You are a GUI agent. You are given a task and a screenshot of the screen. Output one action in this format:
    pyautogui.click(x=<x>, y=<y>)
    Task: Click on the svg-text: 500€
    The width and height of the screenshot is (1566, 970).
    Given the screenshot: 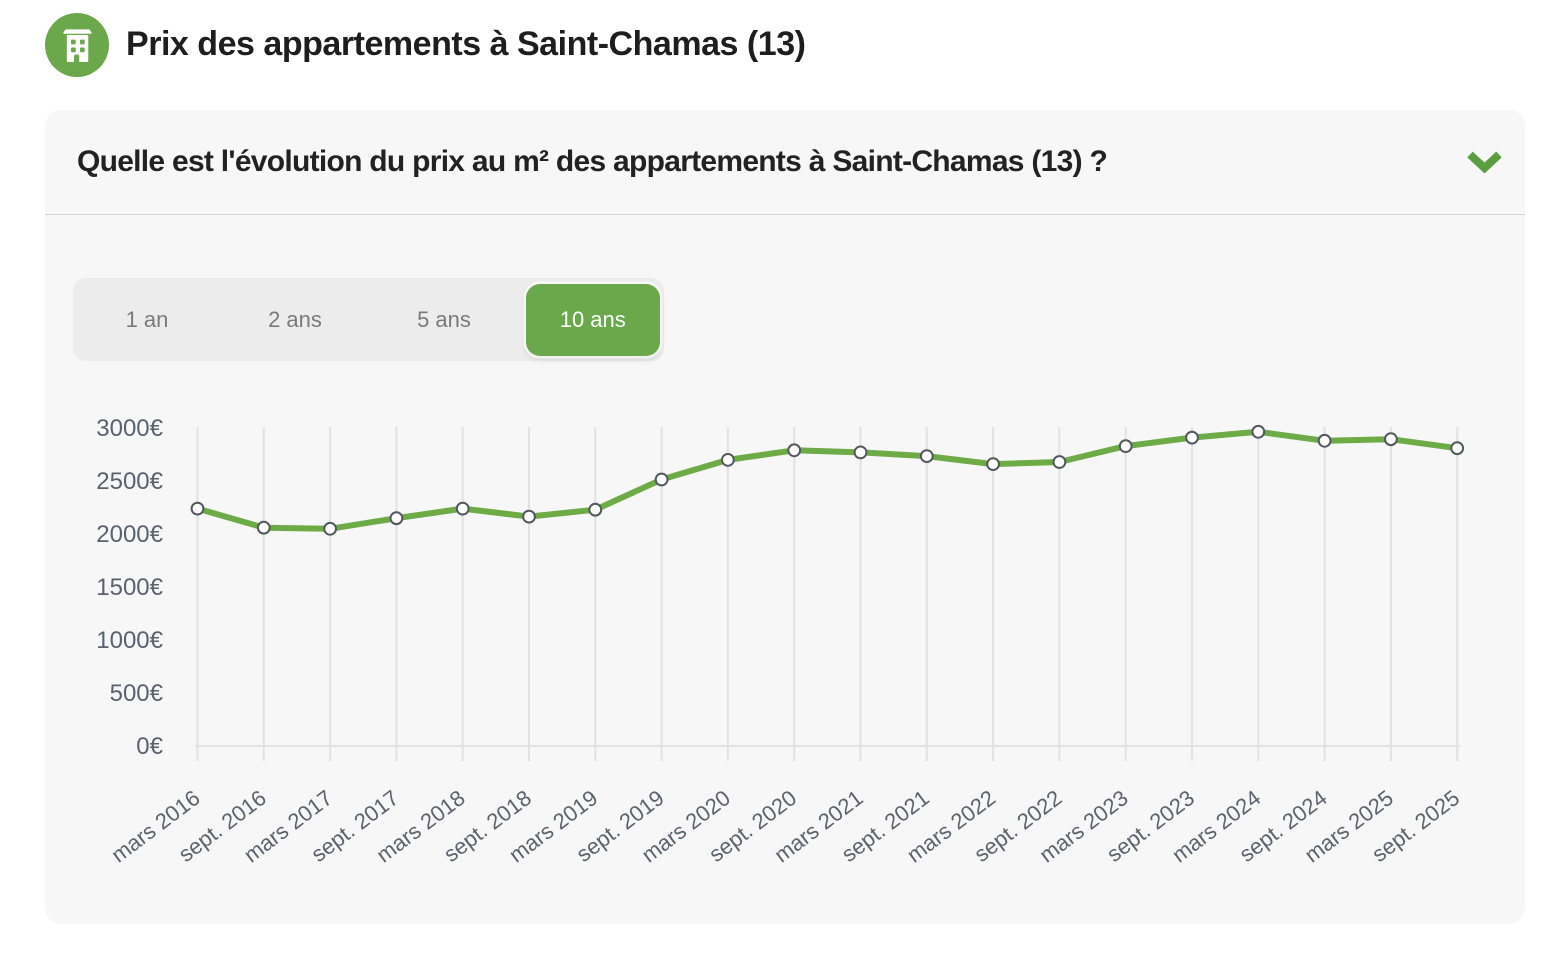 What is the action you would take?
    pyautogui.click(x=137, y=693)
    